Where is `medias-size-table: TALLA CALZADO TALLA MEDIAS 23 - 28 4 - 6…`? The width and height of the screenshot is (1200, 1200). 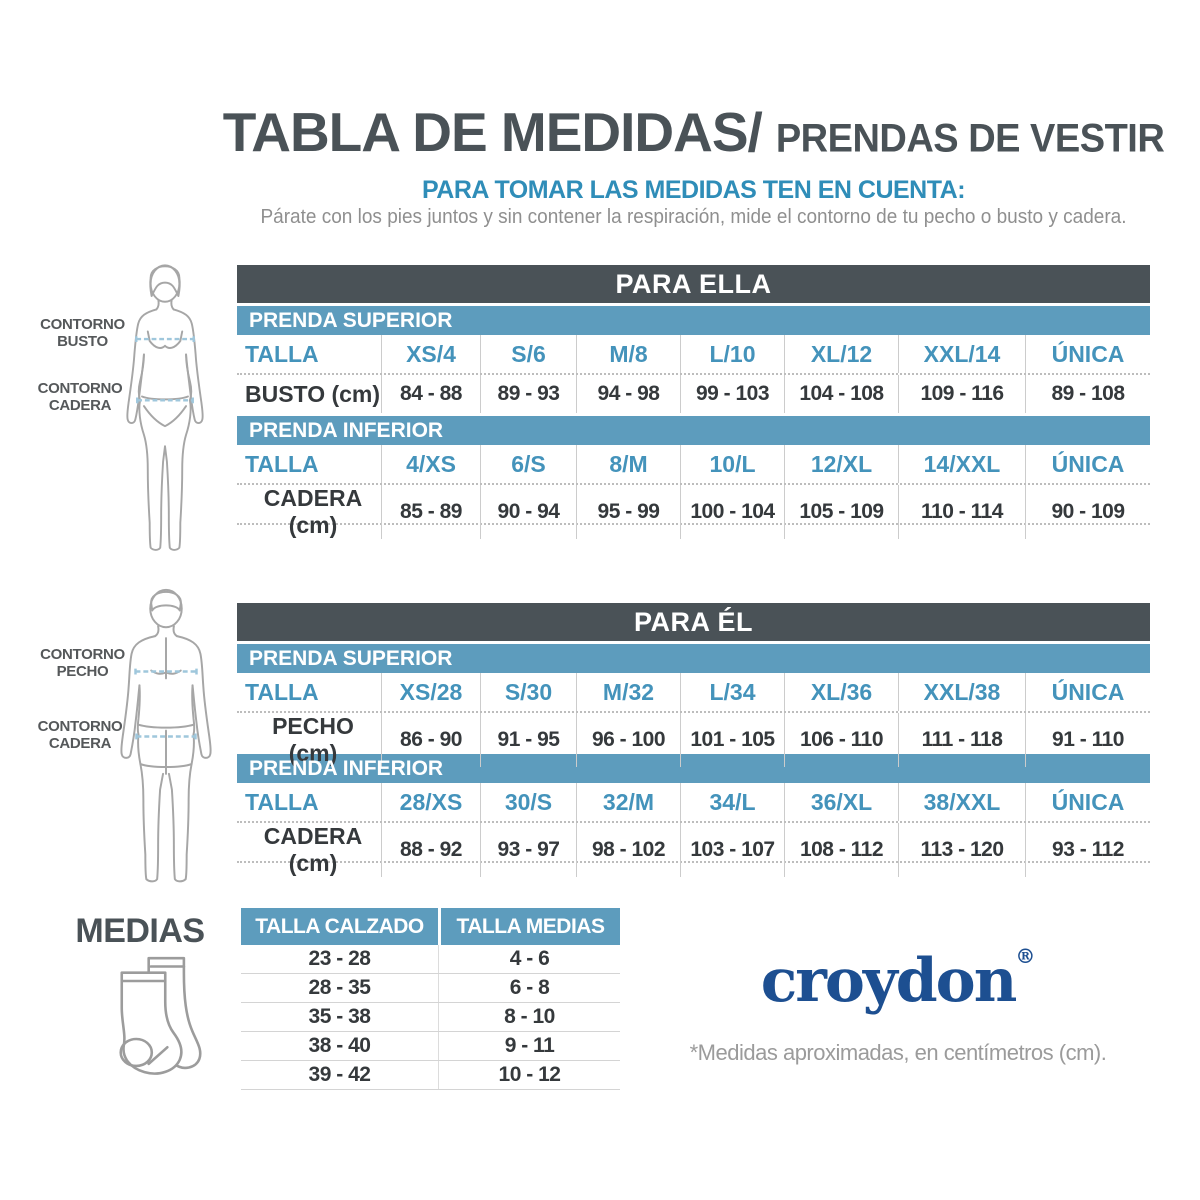
medias-size-table: TALLA CALZADO TALLA MEDIAS 23 - 28 4 - 6… is located at coordinates (430, 999).